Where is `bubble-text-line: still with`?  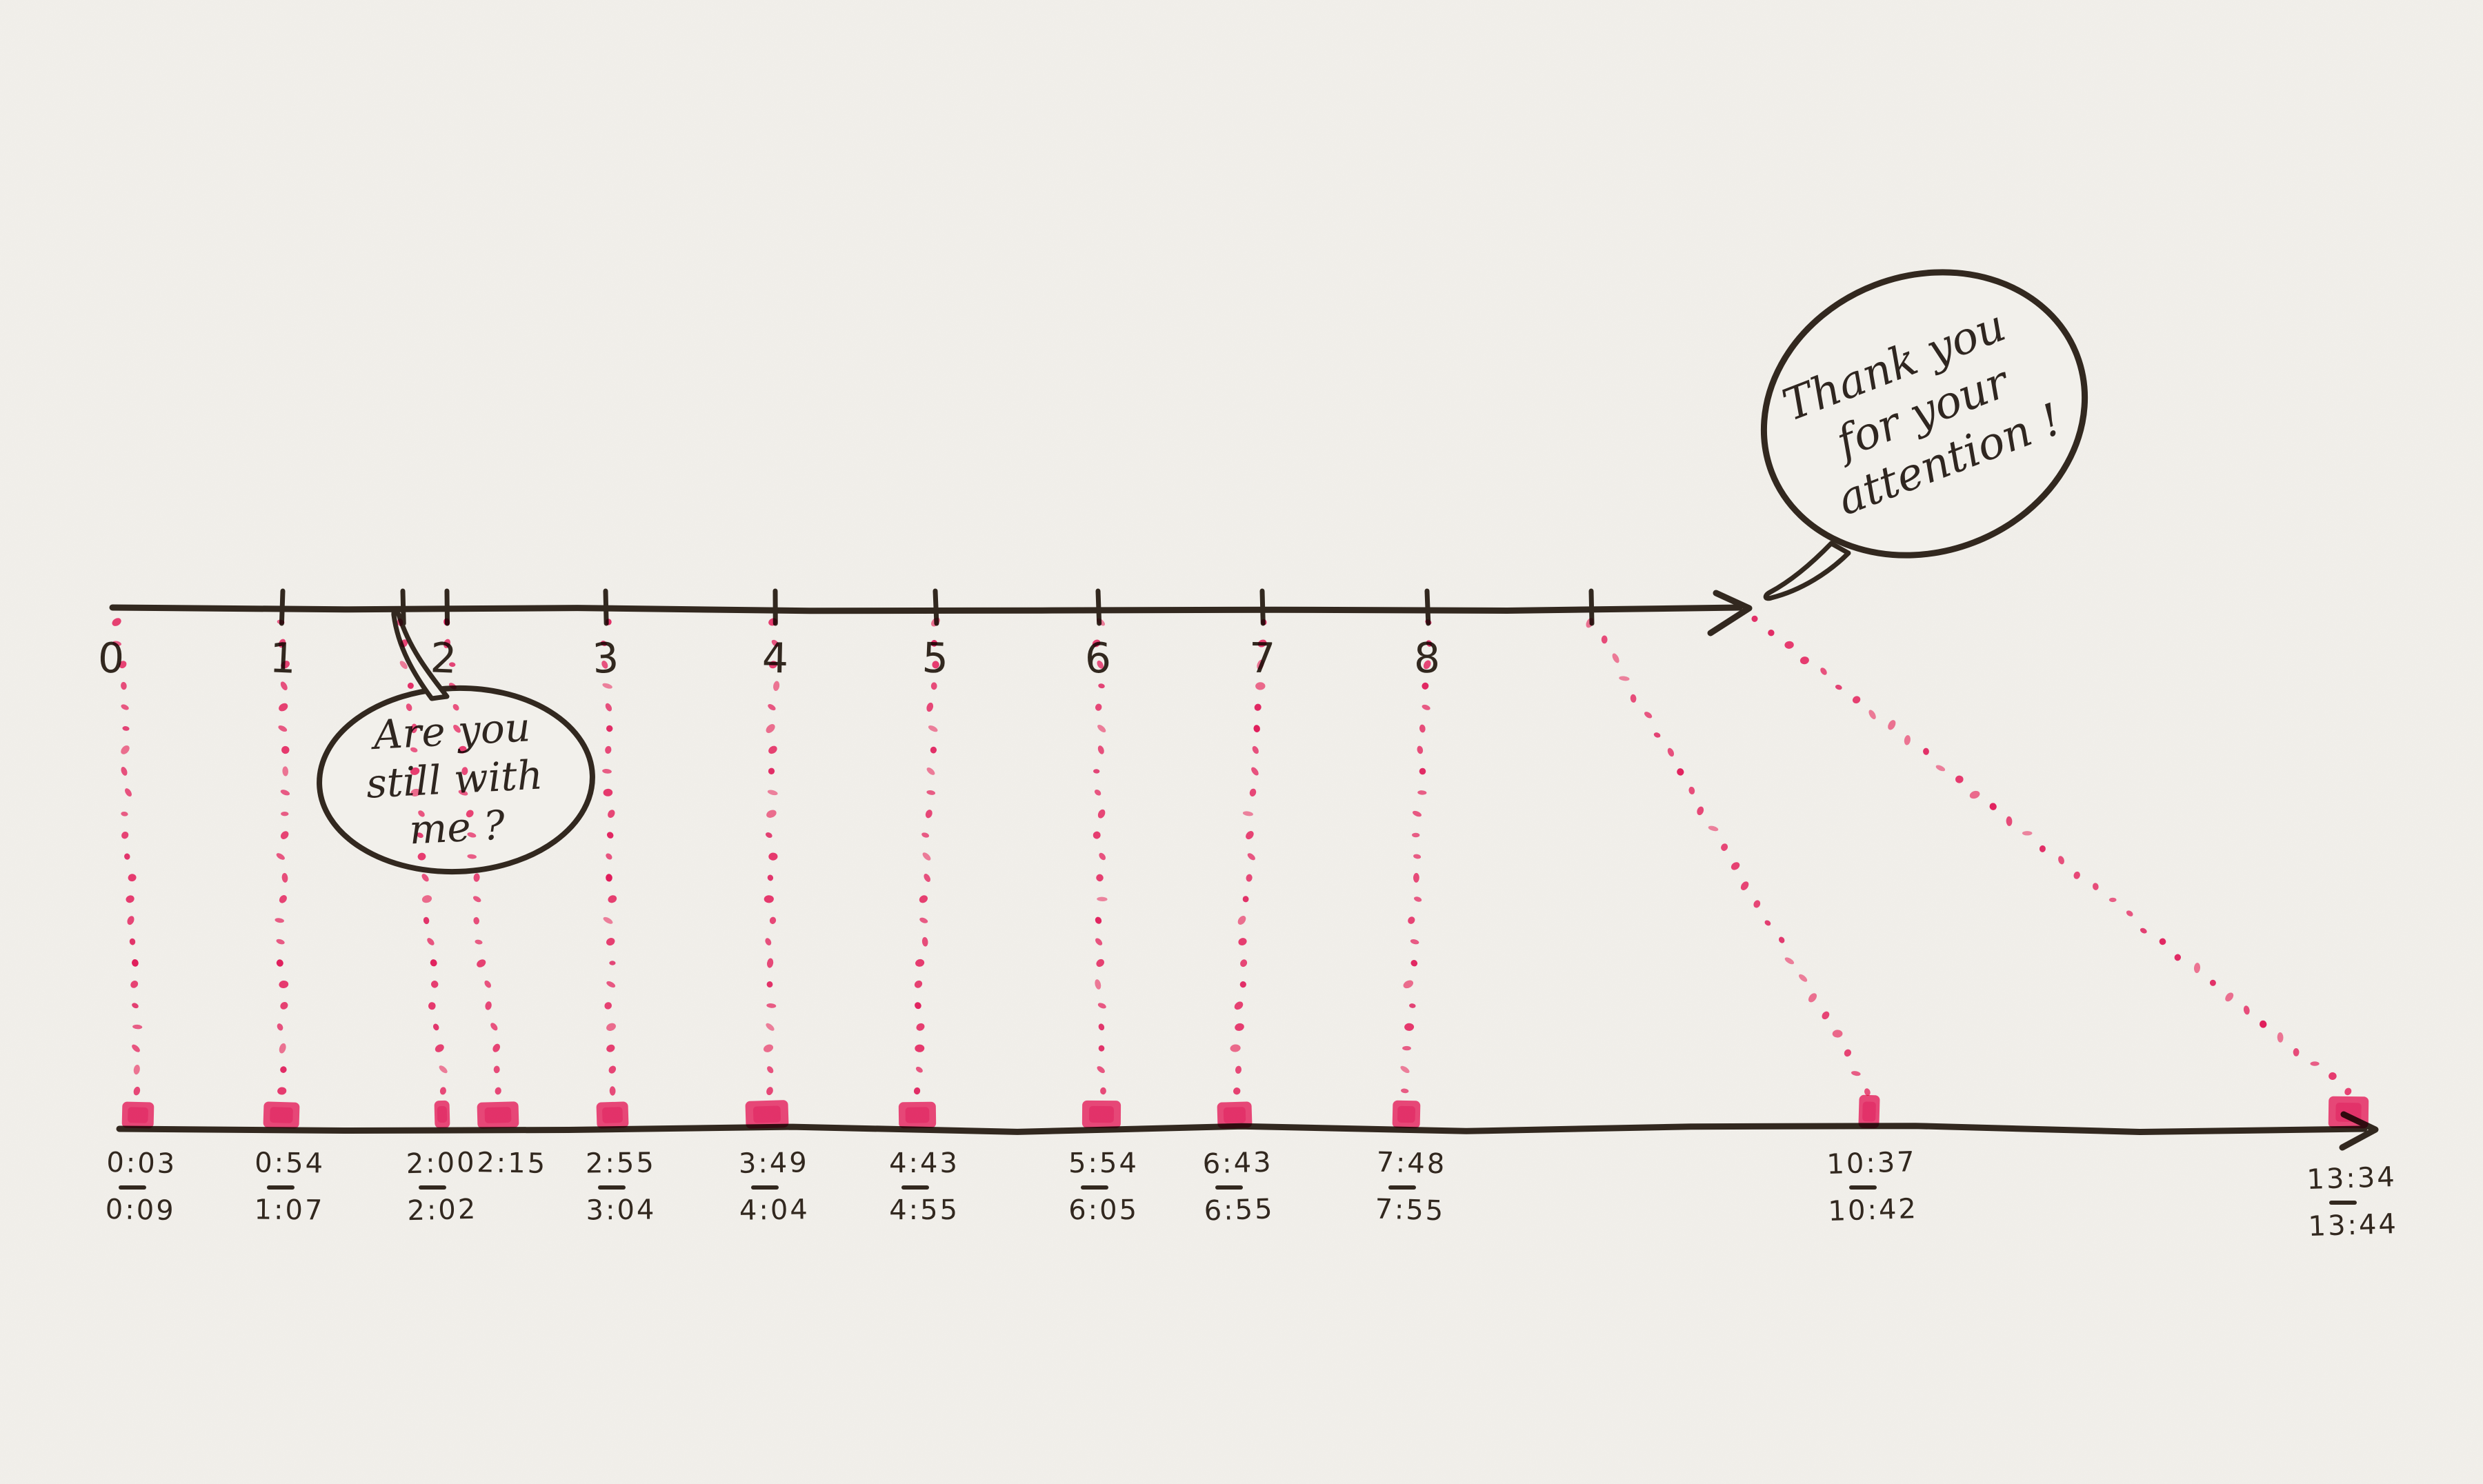
bubble-text-line: still with is located at coordinates (455, 779).